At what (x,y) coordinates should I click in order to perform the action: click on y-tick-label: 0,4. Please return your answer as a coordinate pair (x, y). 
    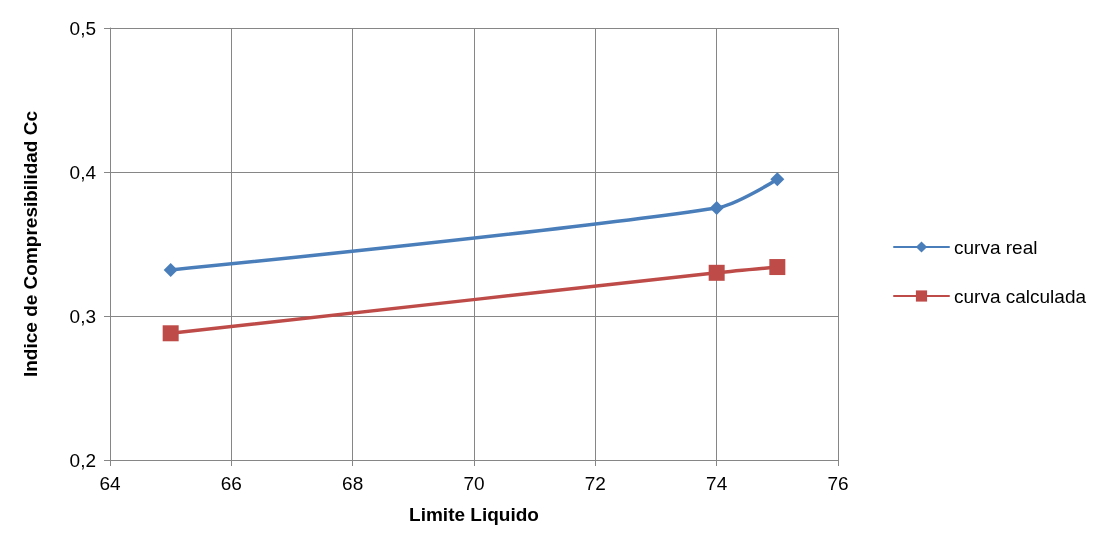
    Looking at the image, I should click on (83, 172).